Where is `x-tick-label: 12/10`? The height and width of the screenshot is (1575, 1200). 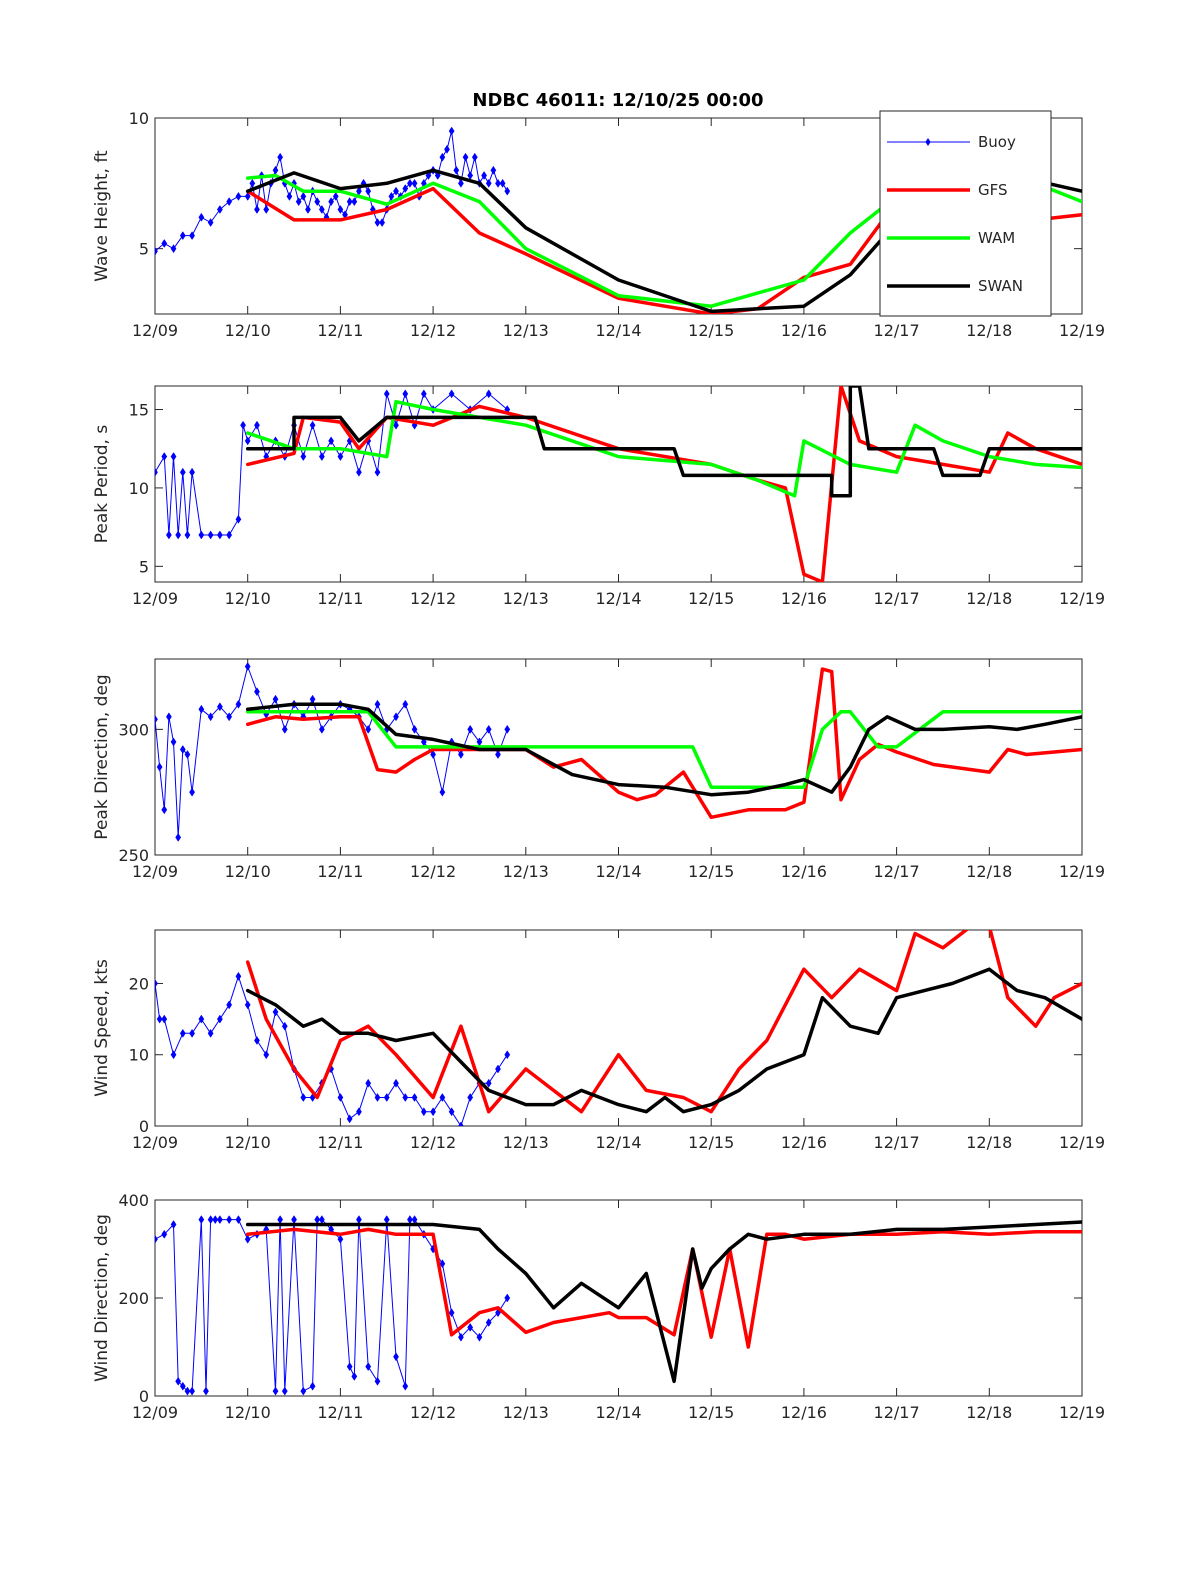
x-tick-label: 12/10 is located at coordinates (248, 1412).